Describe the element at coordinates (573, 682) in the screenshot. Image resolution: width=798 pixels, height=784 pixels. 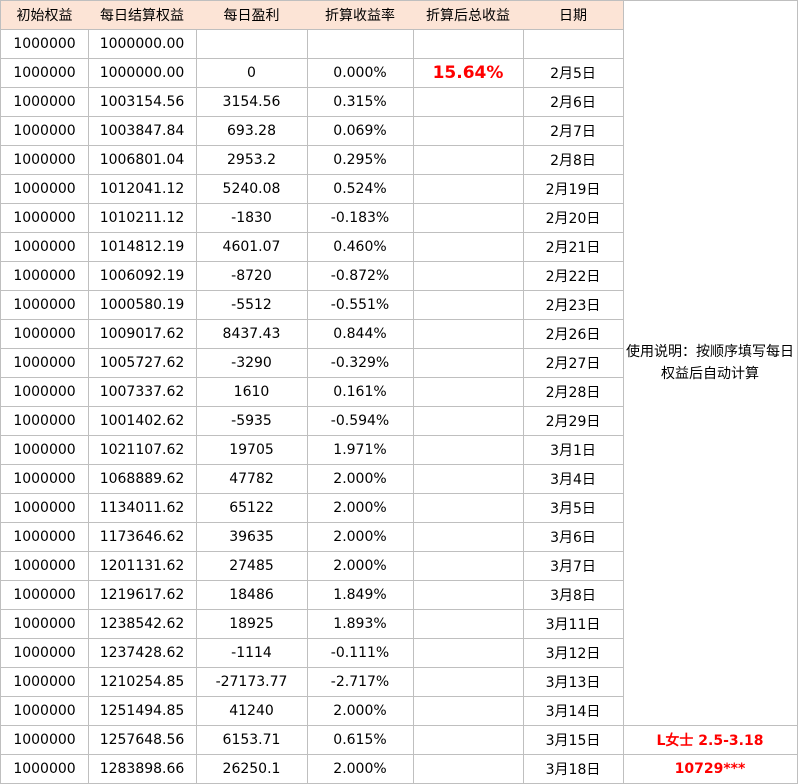
I see `cell-text: 3月13日` at that location.